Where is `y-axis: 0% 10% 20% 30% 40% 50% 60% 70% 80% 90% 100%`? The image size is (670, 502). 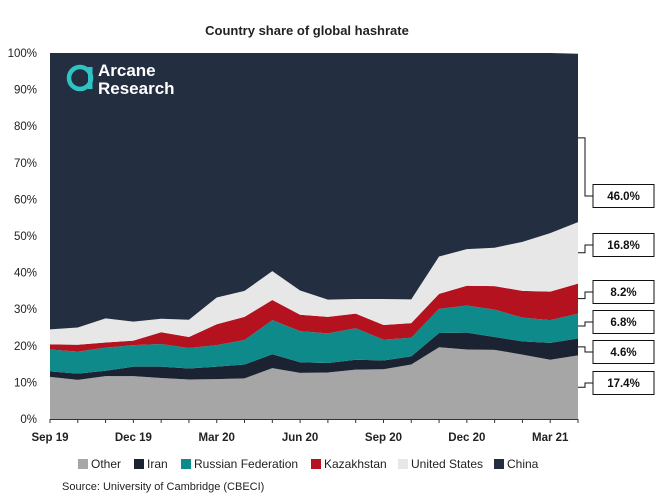 y-axis: 0% 10% 20% 30% 40% 50% 60% 70% 80% 90% 100% is located at coordinates (22, 237).